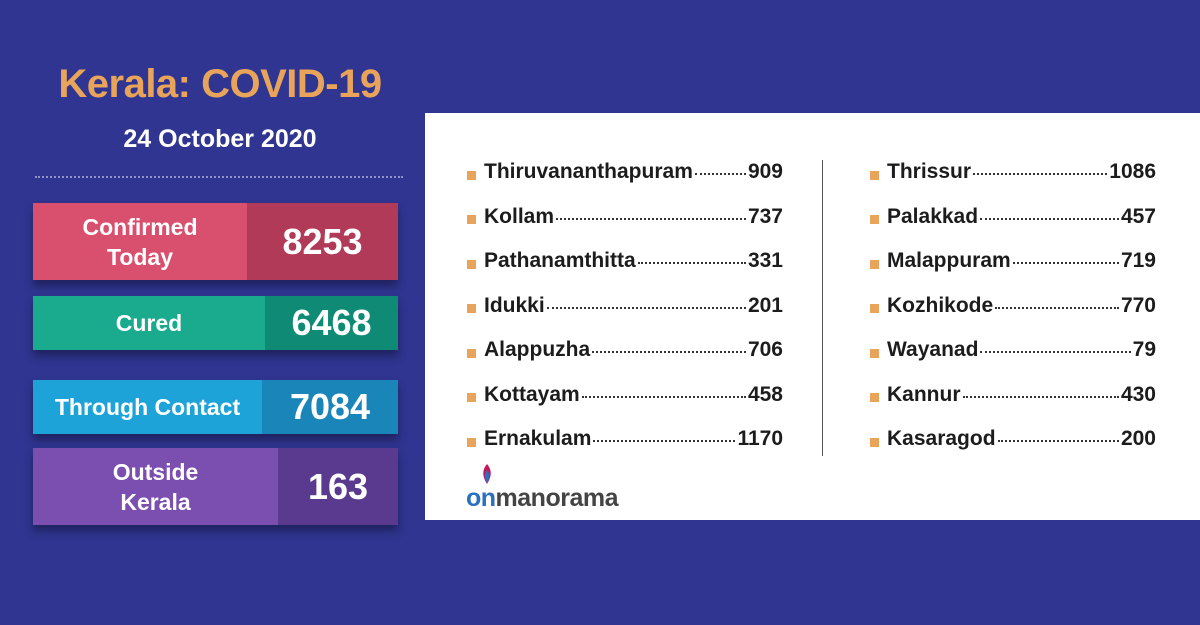 This screenshot has width=1200, height=625. What do you see at coordinates (322, 241) in the screenshot?
I see `stat-value: 8253` at bounding box center [322, 241].